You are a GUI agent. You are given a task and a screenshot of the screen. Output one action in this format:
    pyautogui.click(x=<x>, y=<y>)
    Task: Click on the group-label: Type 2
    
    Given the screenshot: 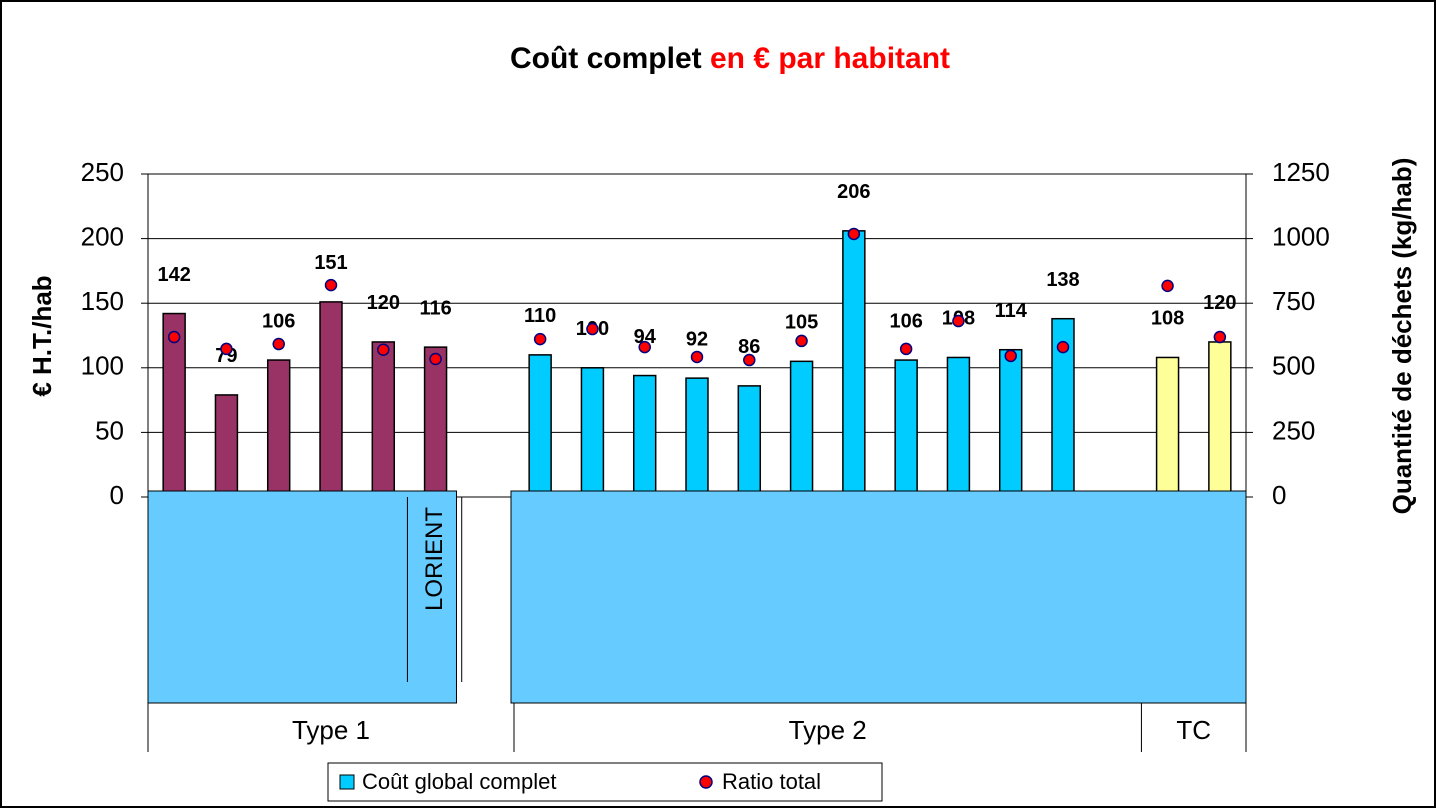 What is the action you would take?
    pyautogui.click(x=828, y=730)
    